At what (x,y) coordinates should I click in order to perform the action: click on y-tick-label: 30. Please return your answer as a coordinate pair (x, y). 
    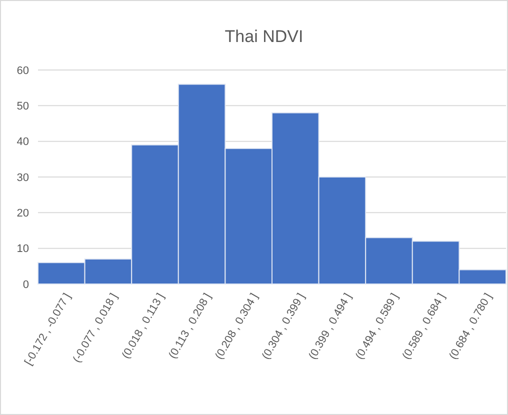
    Looking at the image, I should click on (22, 178).